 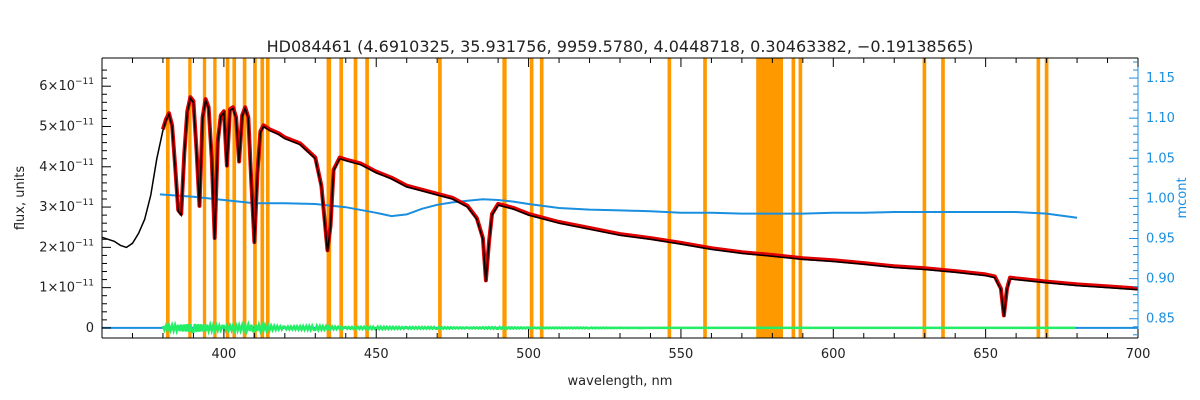 What do you see at coordinates (985, 354) in the screenshot?
I see `x-tick-label: 650` at bounding box center [985, 354].